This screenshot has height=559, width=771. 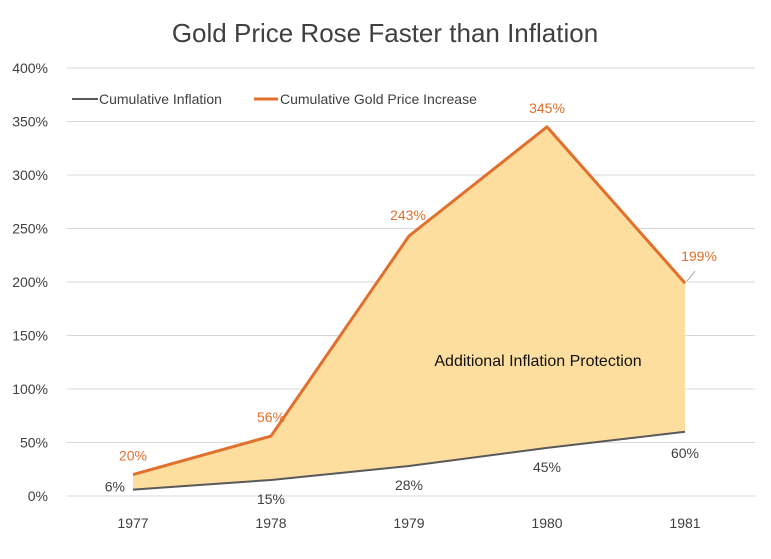 I want to click on legend-label-gold: Cumulative Gold Price Increase, so click(x=378, y=99).